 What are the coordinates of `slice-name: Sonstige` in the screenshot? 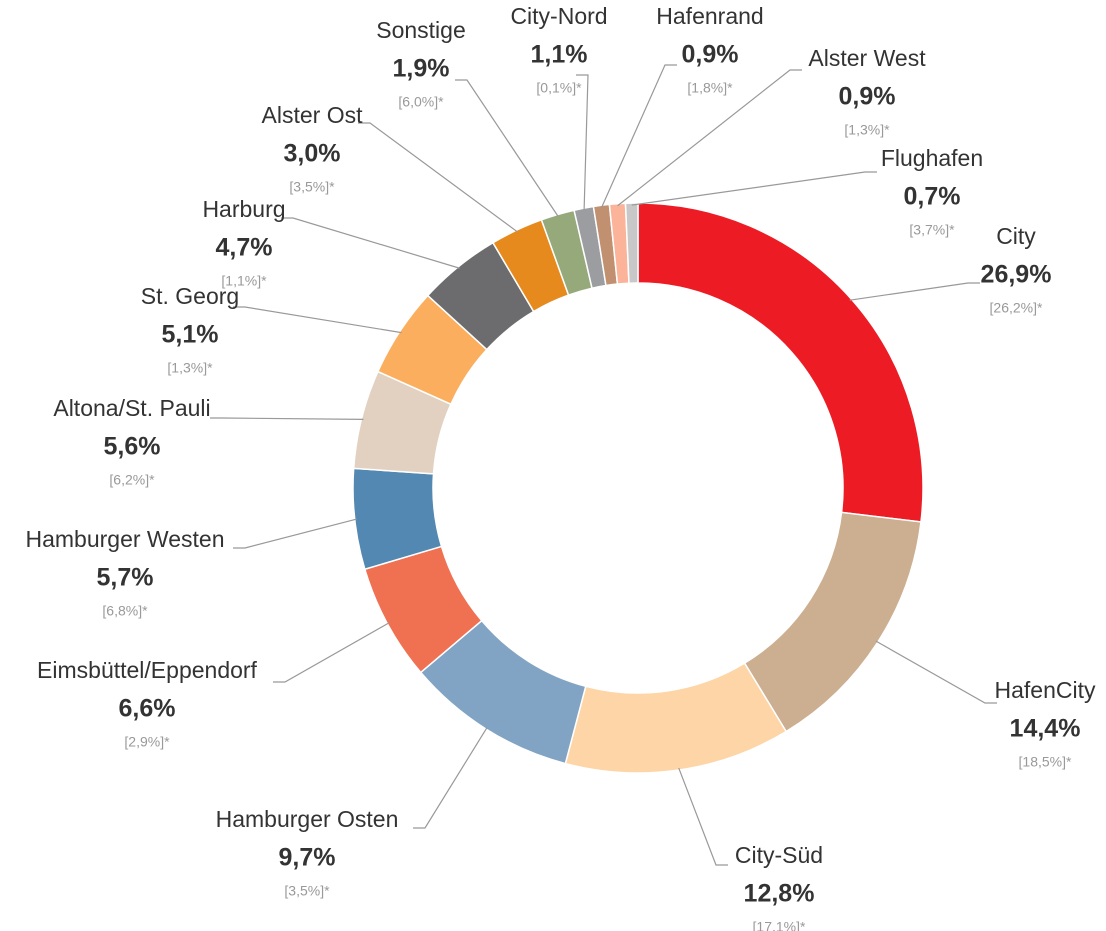 It's located at (421, 30).